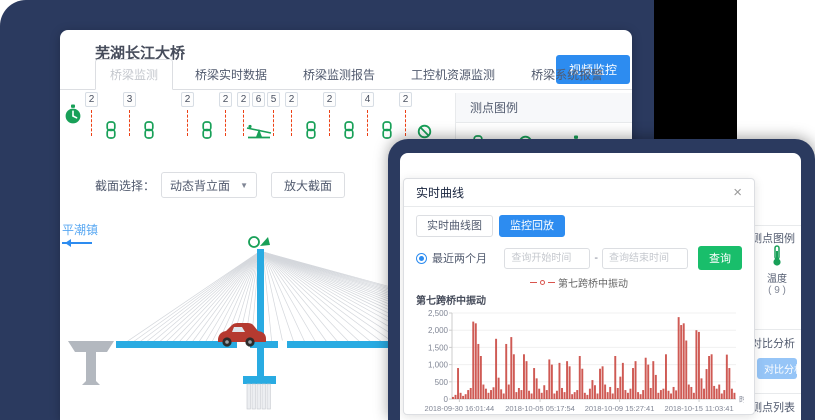  I want to click on main-tabbar: 桥梁监测 桥梁实时数据 桥梁监测报告 工控机资源监测 桥梁系统报警, so click(346, 74).